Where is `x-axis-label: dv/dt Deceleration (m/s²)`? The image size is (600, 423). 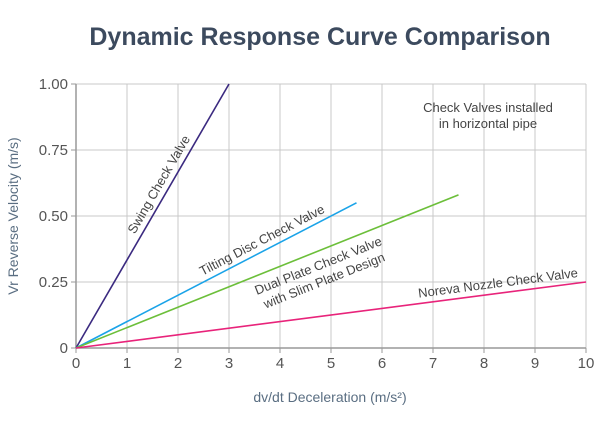 x-axis-label: dv/dt Deceleration (m/s²) is located at coordinates (329, 397).